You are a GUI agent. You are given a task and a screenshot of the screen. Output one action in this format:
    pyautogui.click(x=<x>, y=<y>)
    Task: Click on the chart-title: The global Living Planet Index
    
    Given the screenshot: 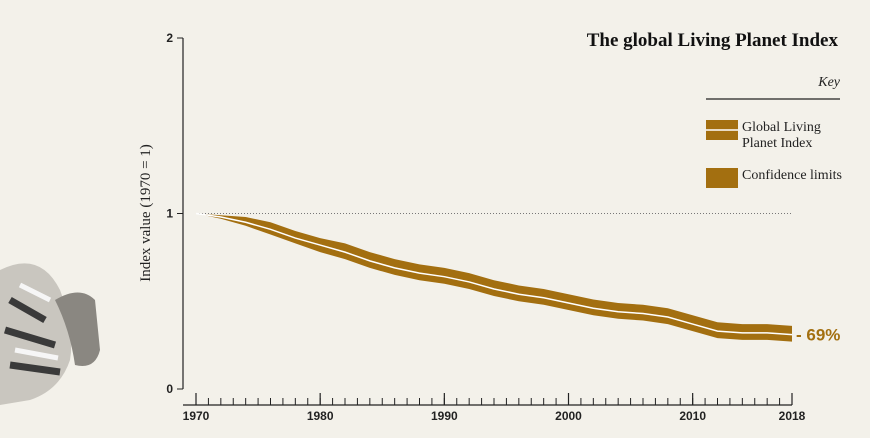 What is the action you would take?
    pyautogui.click(x=713, y=40)
    